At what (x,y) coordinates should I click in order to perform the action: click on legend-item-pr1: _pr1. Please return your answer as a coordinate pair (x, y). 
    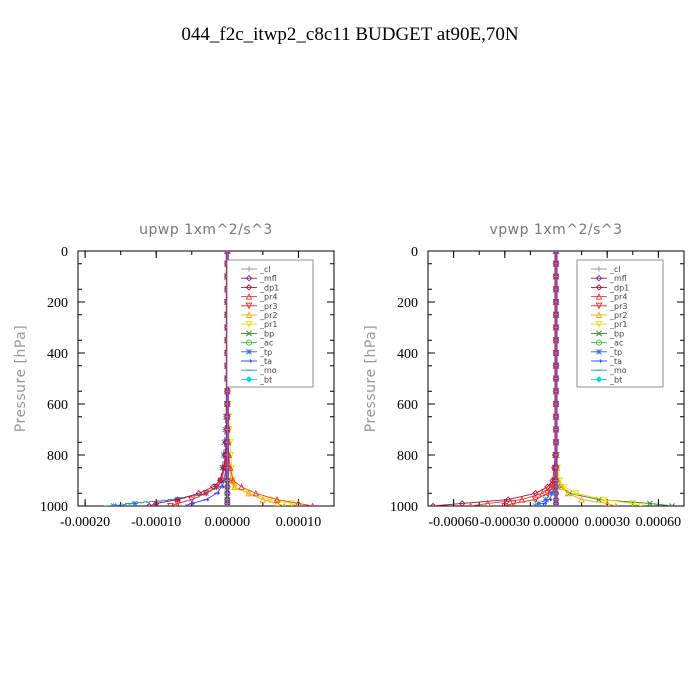
    Looking at the image, I should click on (609, 324).